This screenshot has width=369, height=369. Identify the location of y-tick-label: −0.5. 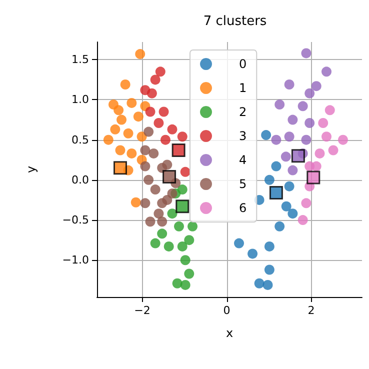
(75, 220).